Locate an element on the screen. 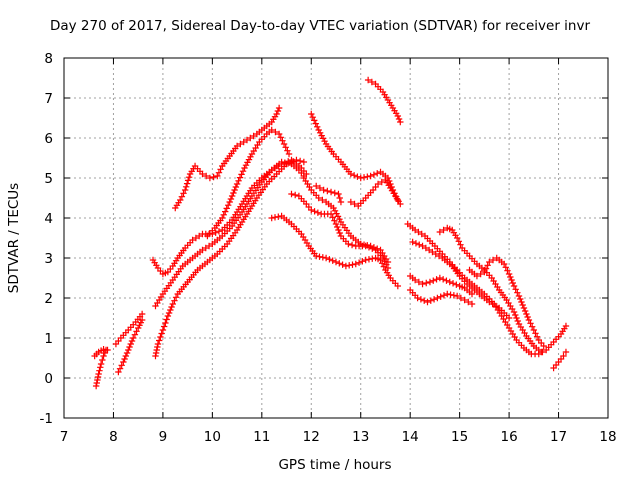 The image size is (640, 480). series-arc21 is located at coordinates (490, 290).